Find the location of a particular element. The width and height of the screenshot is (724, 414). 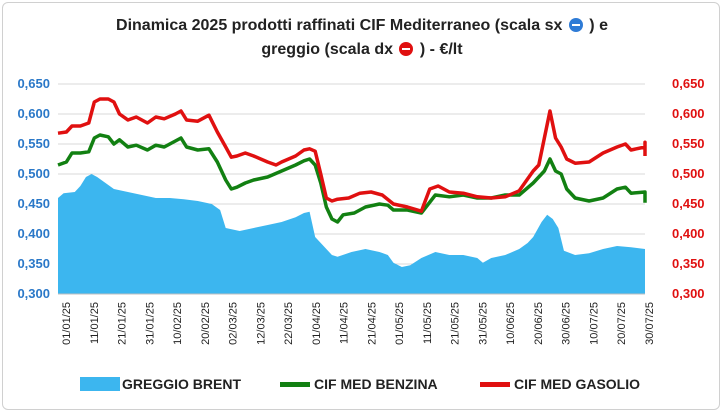

x-tick-label: 11/04/25 is located at coordinates (345, 323).